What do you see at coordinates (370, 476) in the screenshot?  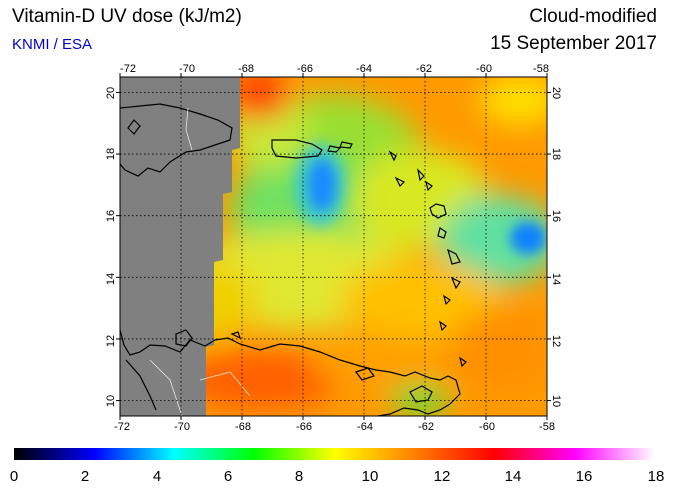 I see `colorbar-label: 10` at bounding box center [370, 476].